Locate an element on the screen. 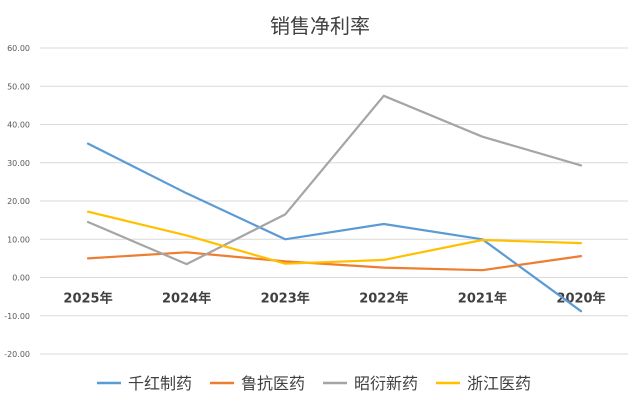 The height and width of the screenshot is (408, 640). x-tick-label: 2022年 is located at coordinates (383, 299).